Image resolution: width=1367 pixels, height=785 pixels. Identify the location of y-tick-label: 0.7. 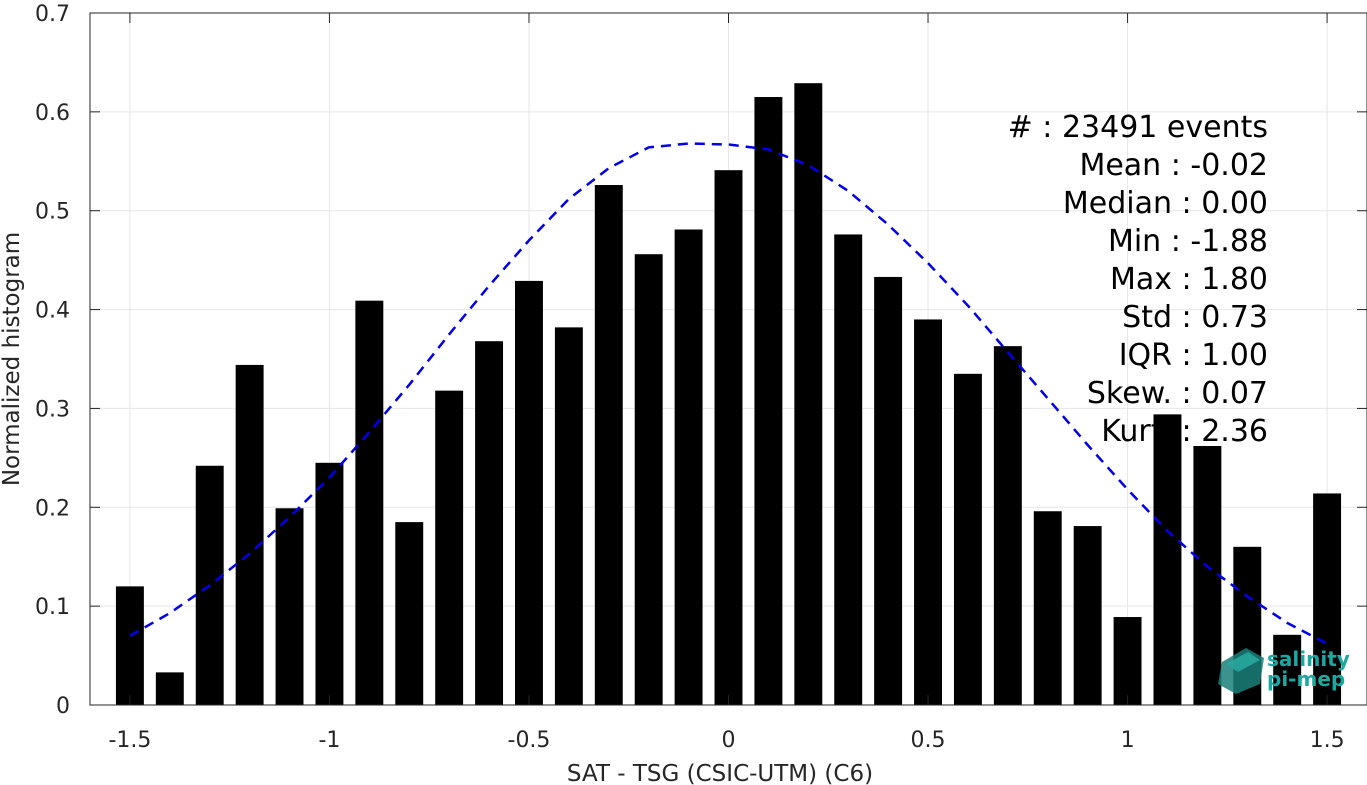
(52, 14).